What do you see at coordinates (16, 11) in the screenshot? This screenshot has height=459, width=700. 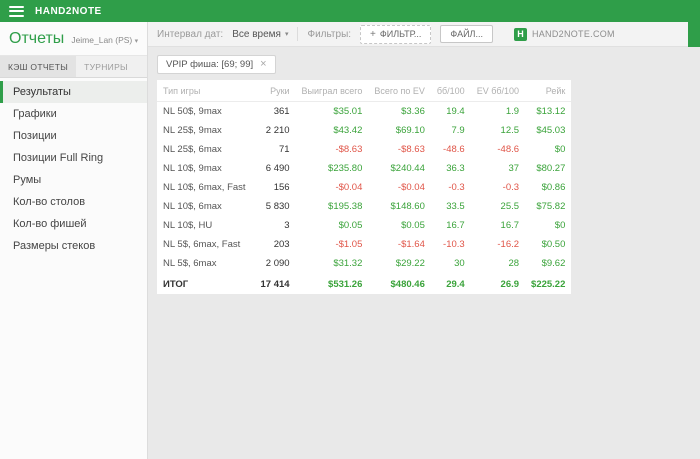 I see `menu-icon` at bounding box center [16, 11].